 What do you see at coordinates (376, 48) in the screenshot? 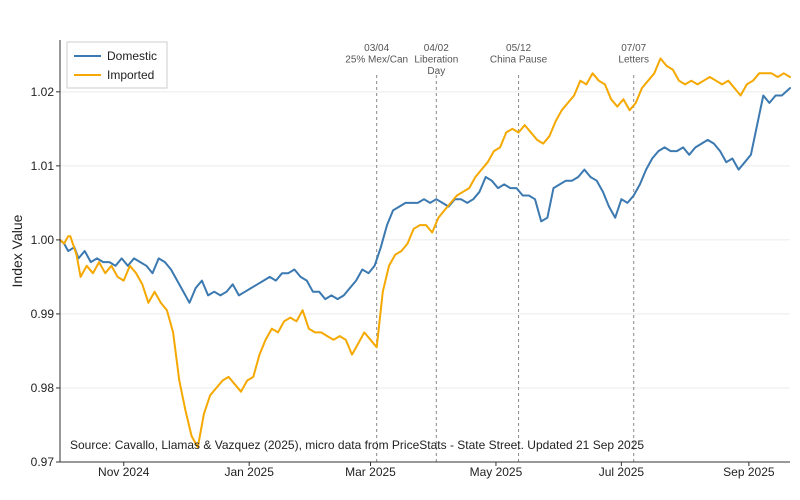
I see `event-label: 03/04` at bounding box center [376, 48].